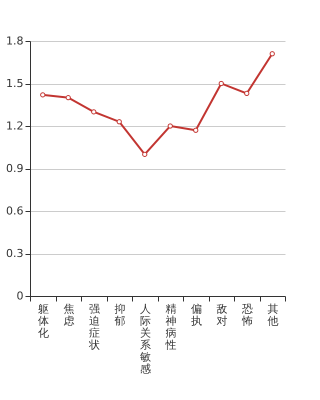 Image resolution: width=320 pixels, height=400 pixels. What do you see at coordinates (43, 321) in the screenshot?
I see `x-tick-label: 躯体化` at bounding box center [43, 321].